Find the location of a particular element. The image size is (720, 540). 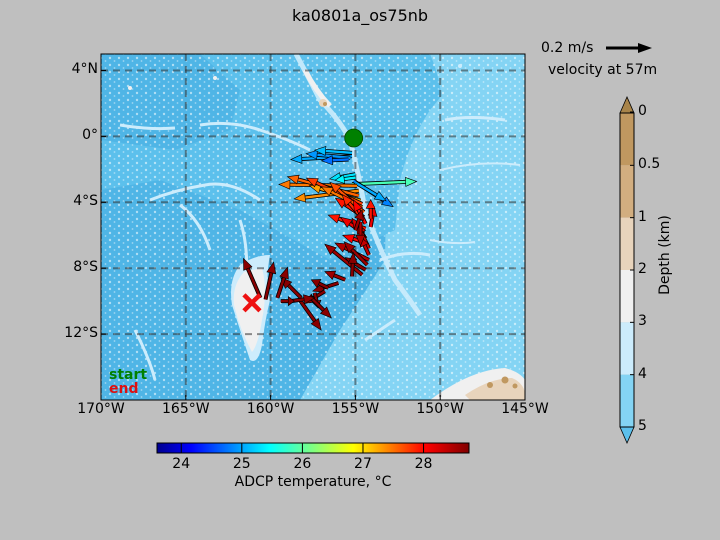

temperature-colorbar is located at coordinates (313, 448).